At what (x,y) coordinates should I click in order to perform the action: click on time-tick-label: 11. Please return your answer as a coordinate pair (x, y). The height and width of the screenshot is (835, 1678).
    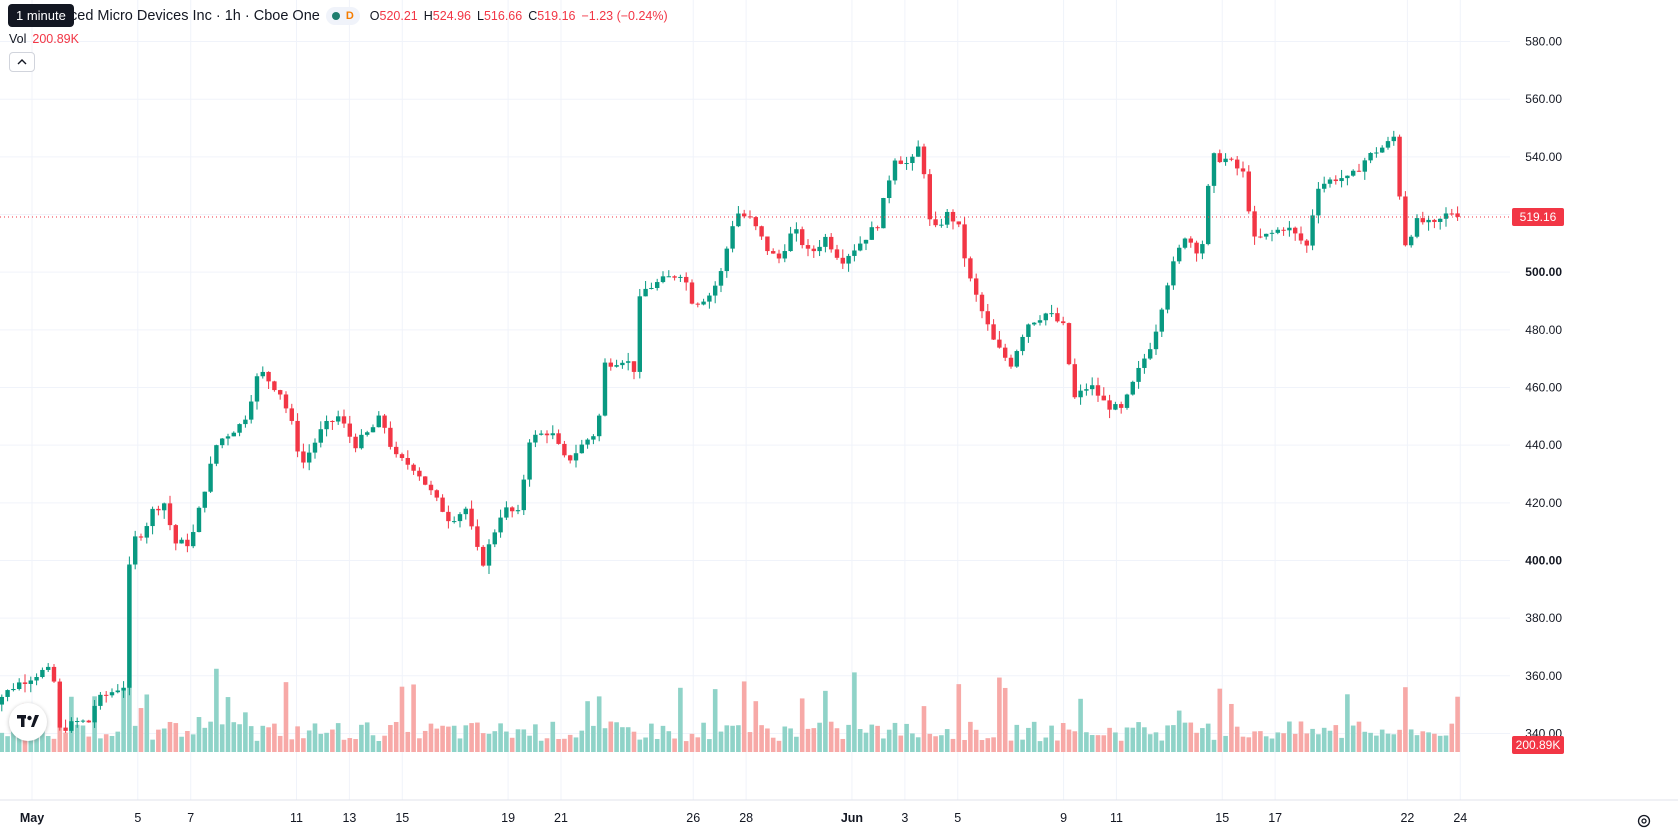
    Looking at the image, I should click on (1116, 818).